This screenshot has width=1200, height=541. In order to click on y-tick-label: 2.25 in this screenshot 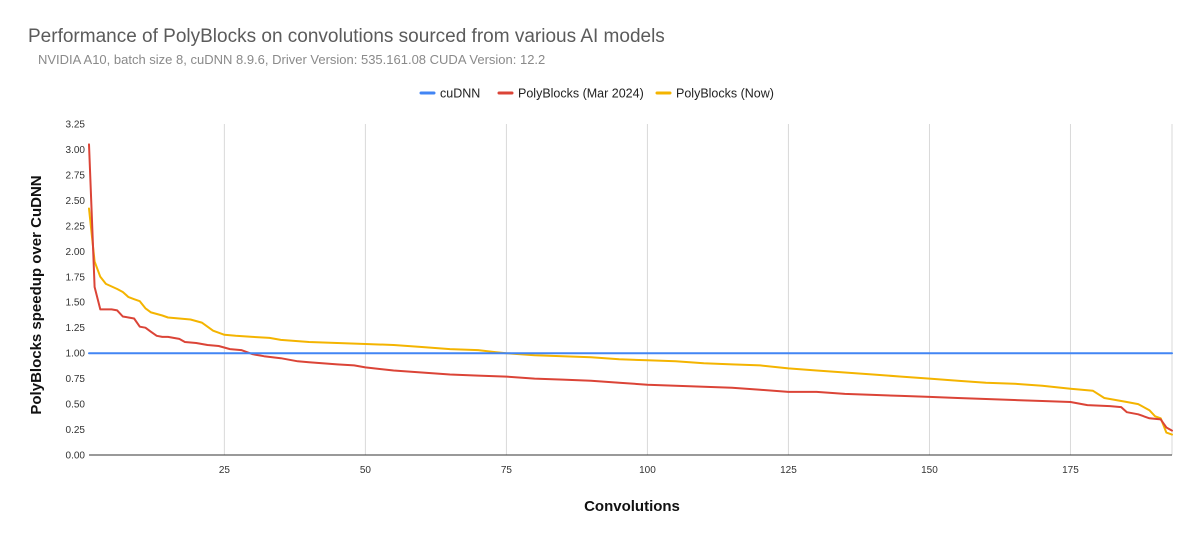, I will do `click(76, 226)`.